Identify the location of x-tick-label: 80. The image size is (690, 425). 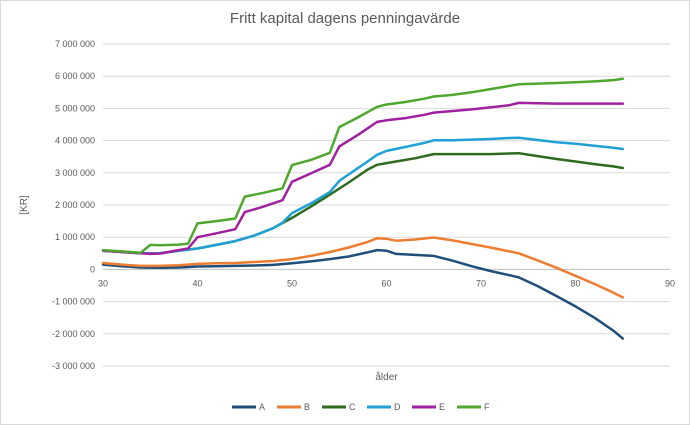
(575, 283).